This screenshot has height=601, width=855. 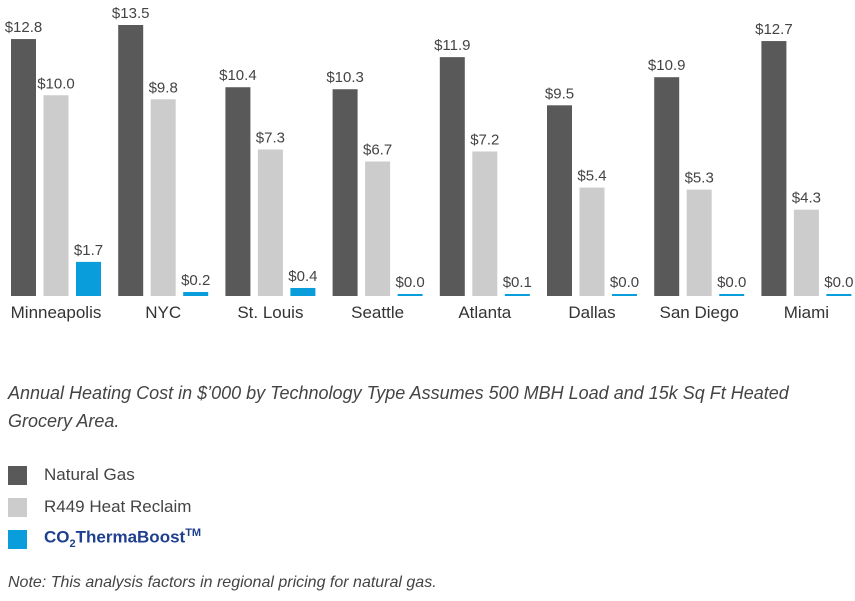 I want to click on legend-item-r449: R449 Heat Reclaim, so click(x=104, y=507).